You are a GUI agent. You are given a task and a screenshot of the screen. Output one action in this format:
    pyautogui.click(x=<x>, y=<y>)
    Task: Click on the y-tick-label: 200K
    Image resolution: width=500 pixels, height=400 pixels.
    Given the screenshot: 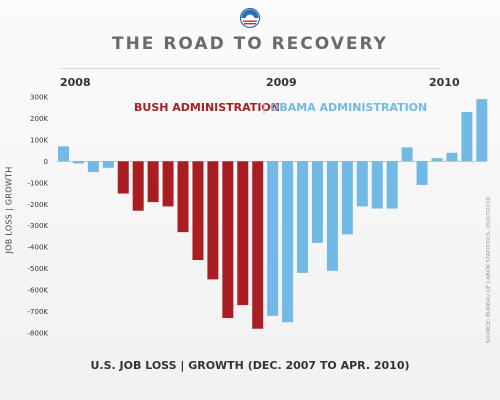 What is the action you would take?
    pyautogui.click(x=39, y=119)
    